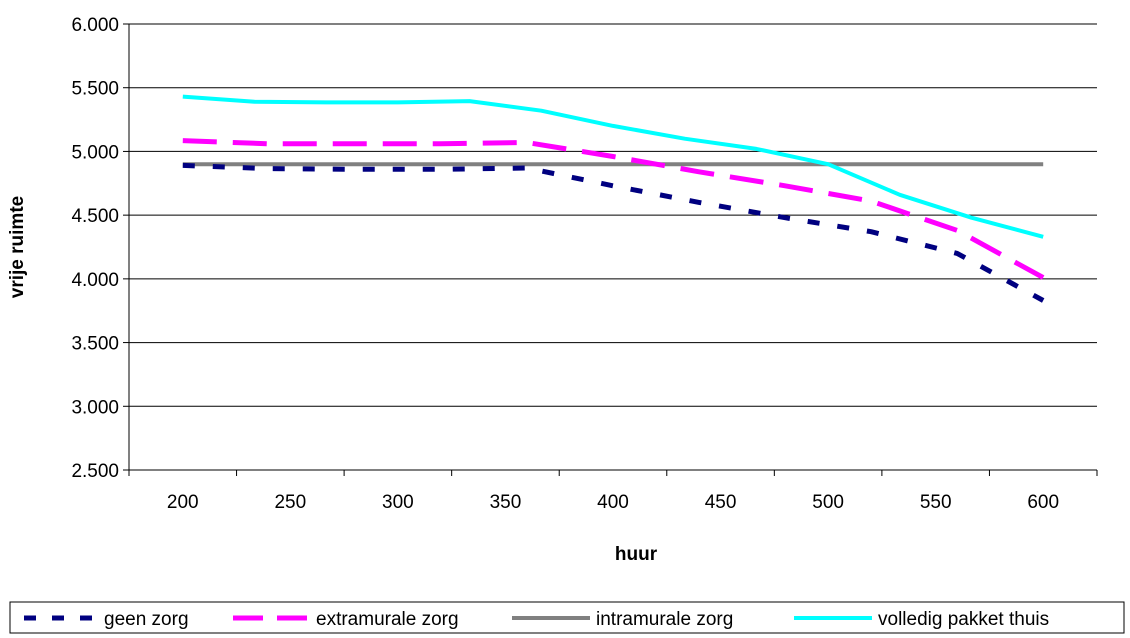  Describe the element at coordinates (387, 619) in the screenshot. I see `legend-label-1: extramurale zorg` at that location.